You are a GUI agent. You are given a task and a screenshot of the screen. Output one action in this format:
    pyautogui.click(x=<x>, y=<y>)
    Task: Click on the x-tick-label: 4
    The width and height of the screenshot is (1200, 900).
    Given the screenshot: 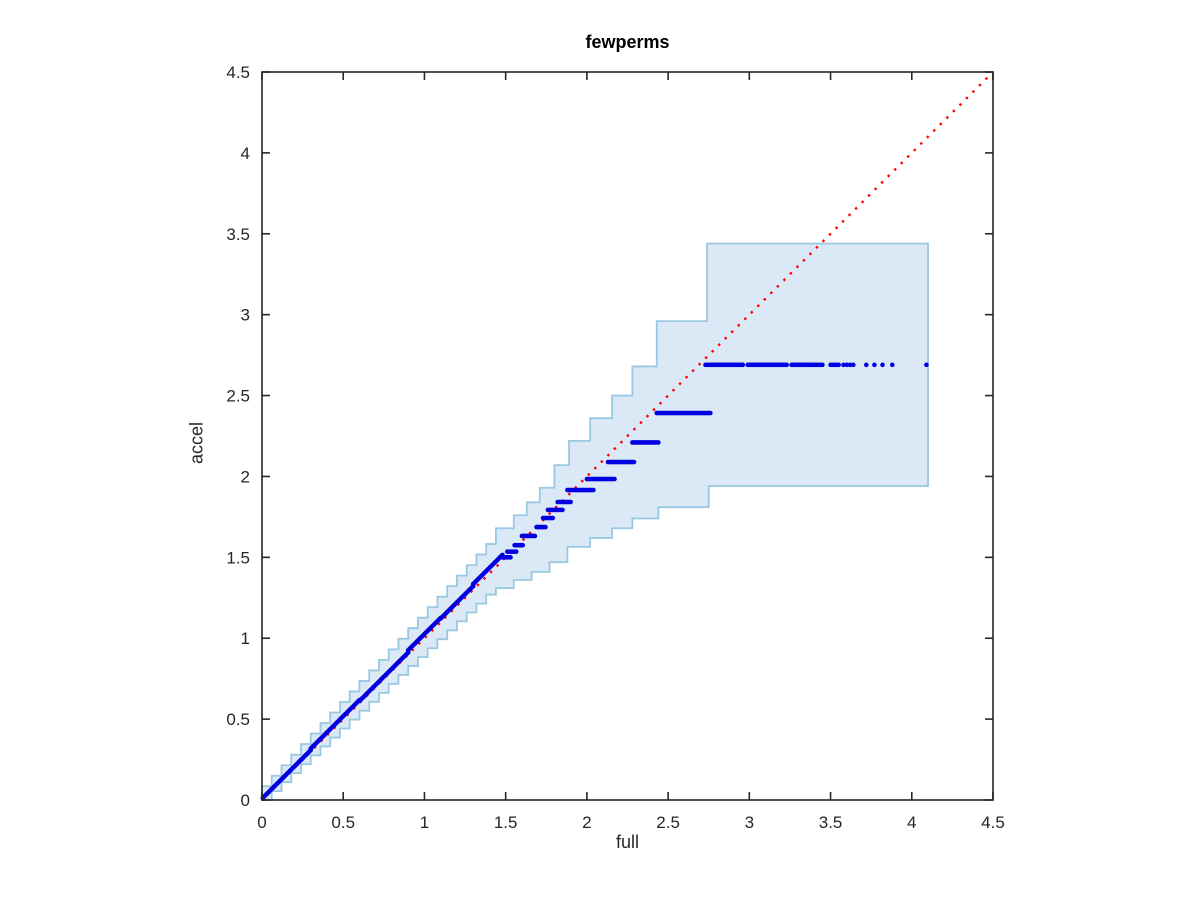 What is the action you would take?
    pyautogui.click(x=911, y=822)
    